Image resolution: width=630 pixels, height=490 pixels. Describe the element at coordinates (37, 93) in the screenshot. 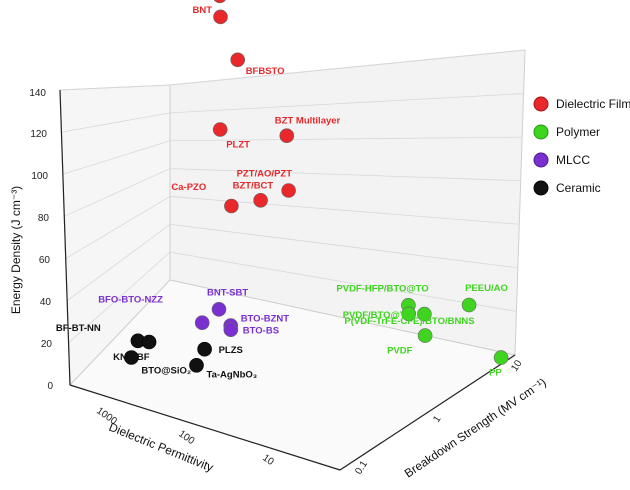

I see `z-tick: 140` at that location.